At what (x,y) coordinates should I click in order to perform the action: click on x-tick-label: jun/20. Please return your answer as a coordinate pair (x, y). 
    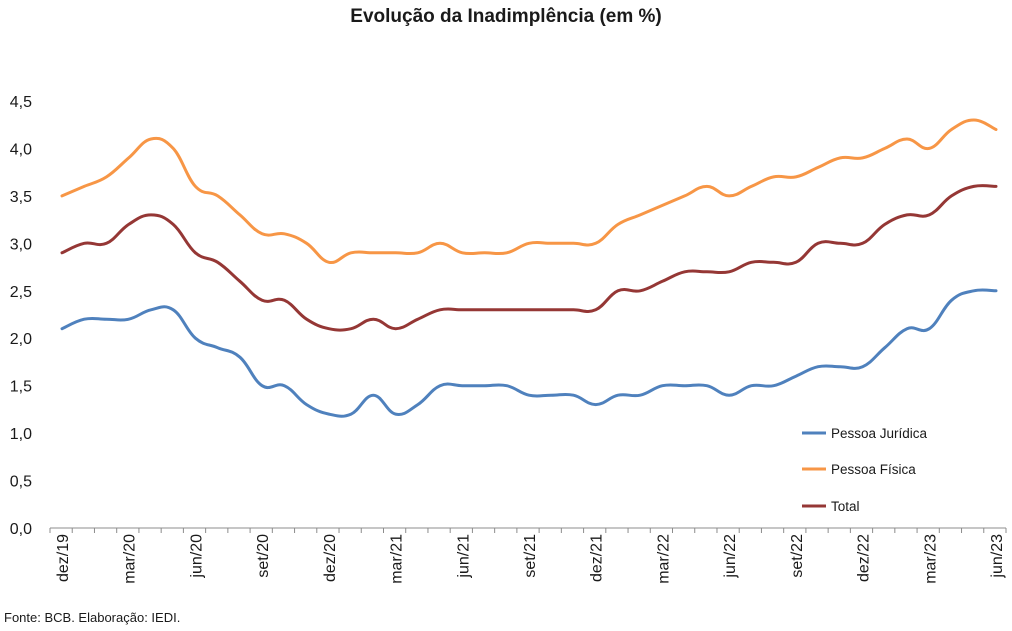
    Looking at the image, I should click on (196, 556).